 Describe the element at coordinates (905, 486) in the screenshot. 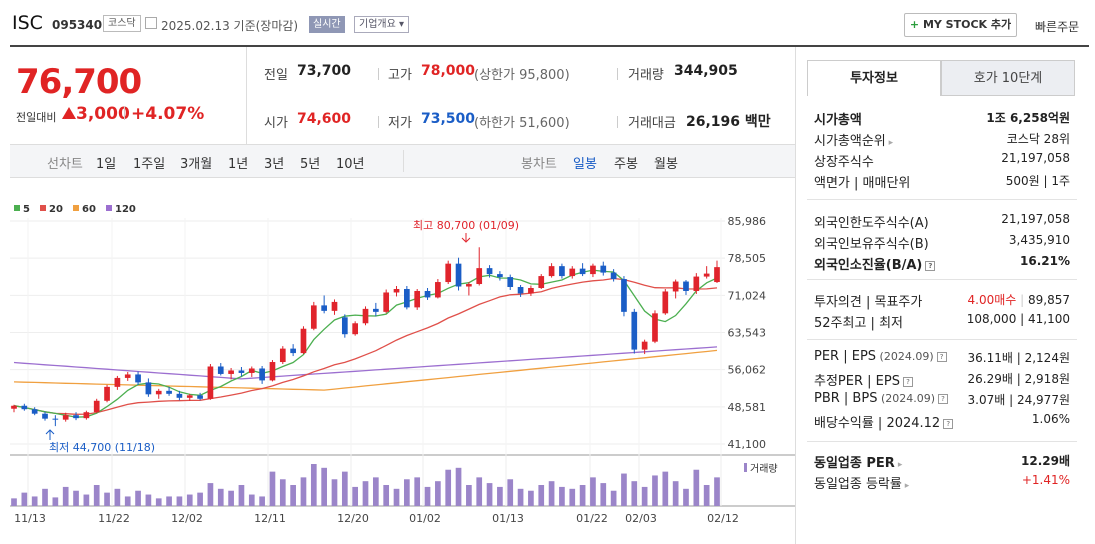

I see `chevron-right-icon: ▸` at that location.